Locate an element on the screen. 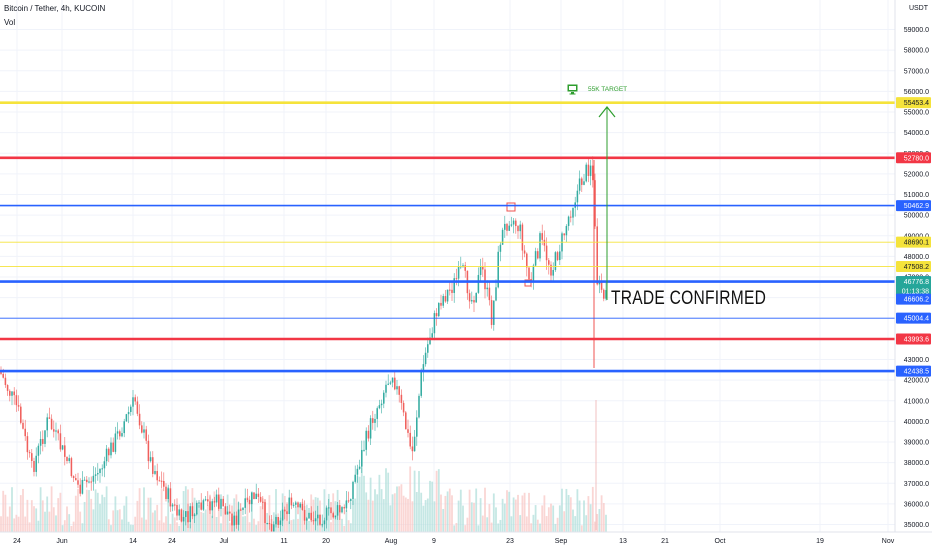  price-tick-label: 39000.0 is located at coordinates (916, 443).